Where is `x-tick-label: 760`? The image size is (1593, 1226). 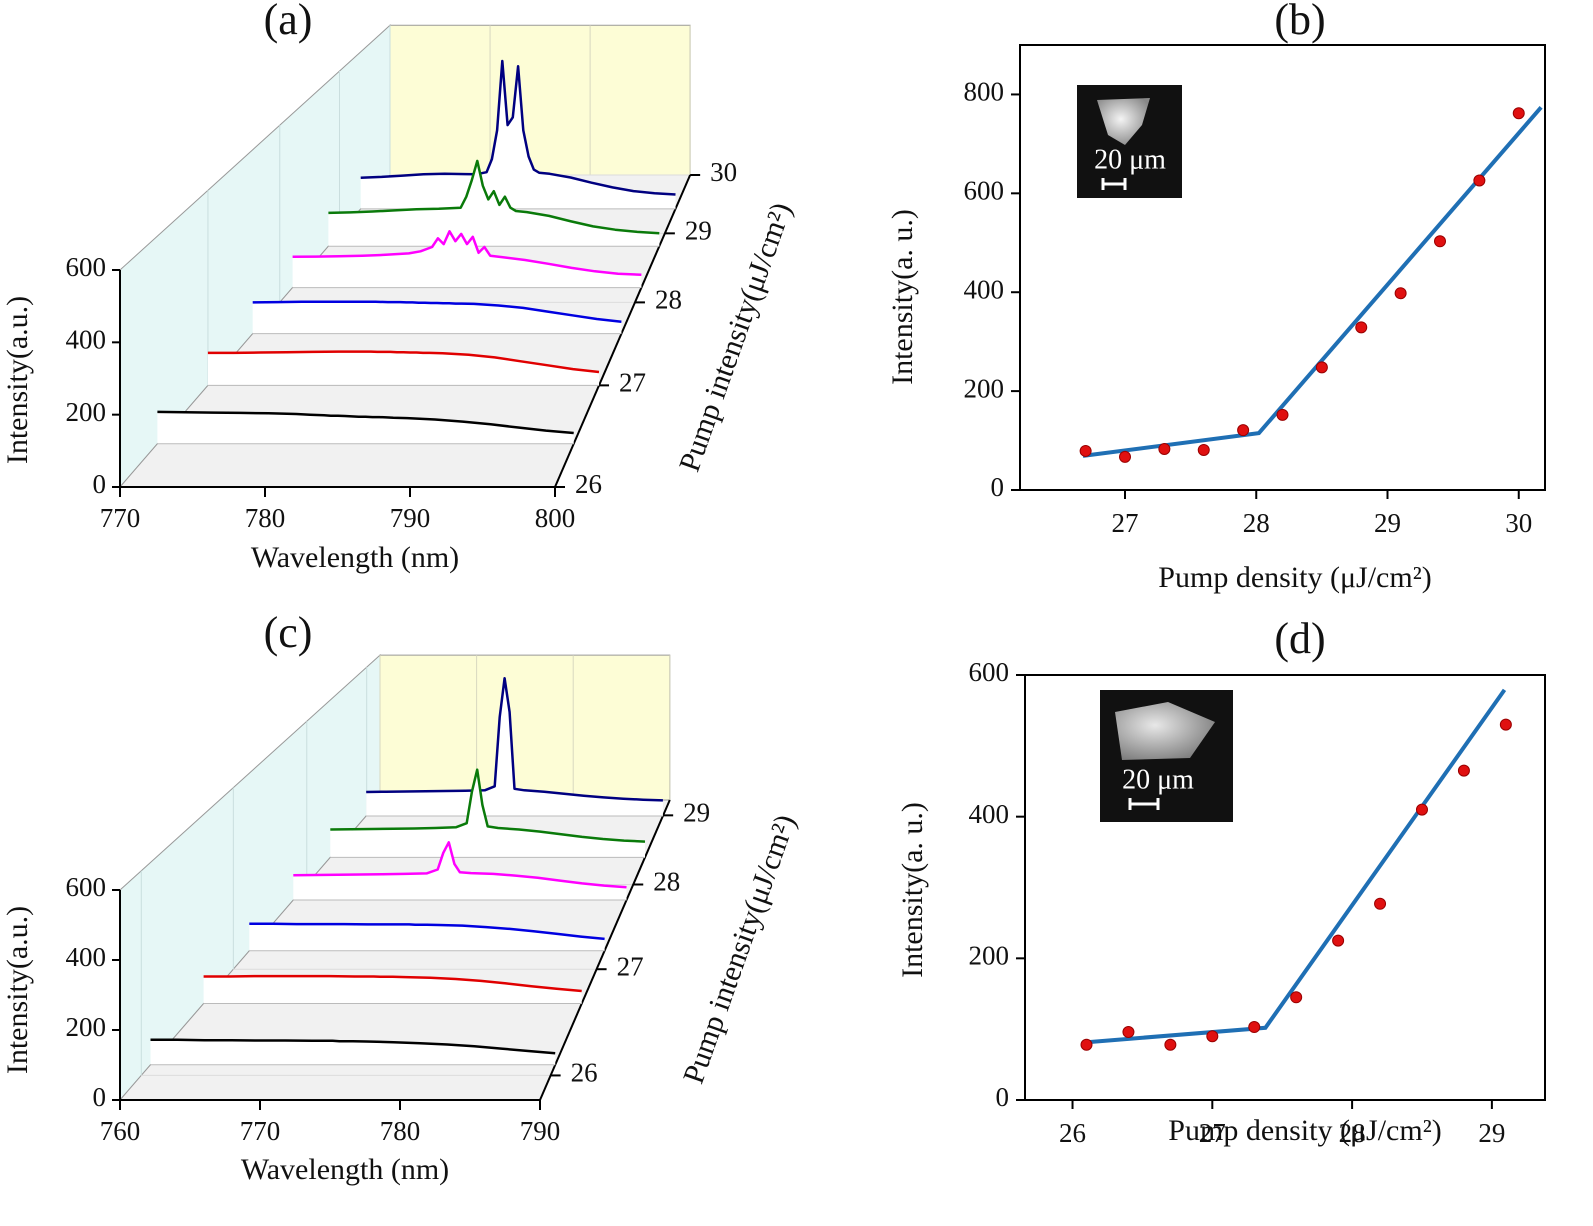 x-tick-label: 760 is located at coordinates (120, 1131).